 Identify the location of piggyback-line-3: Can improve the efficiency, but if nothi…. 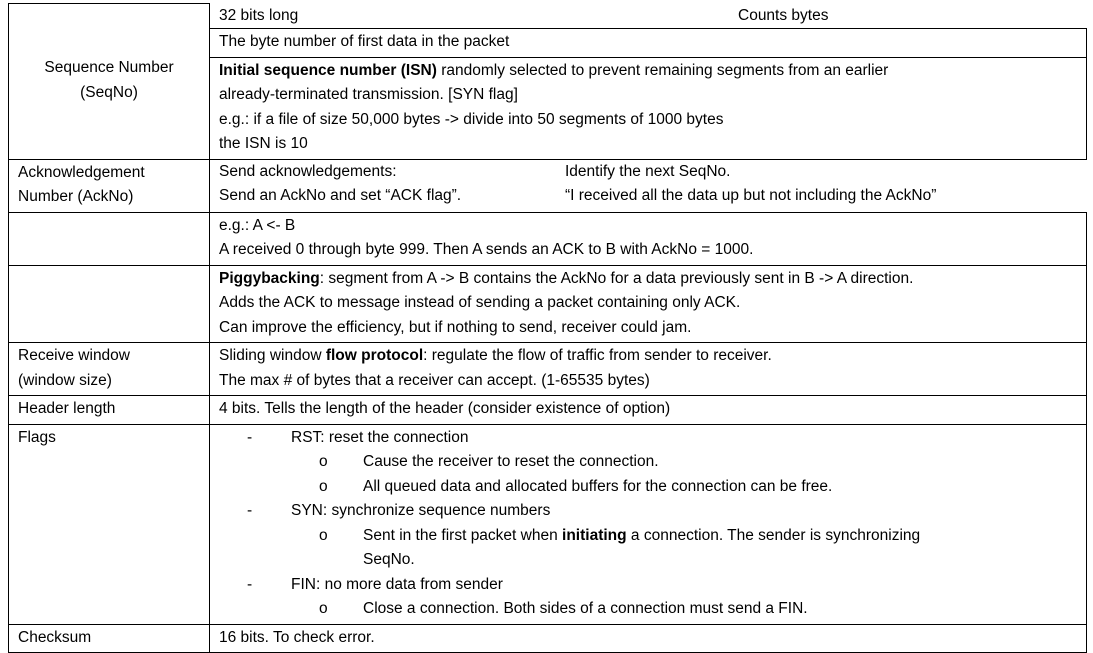
(455, 327).